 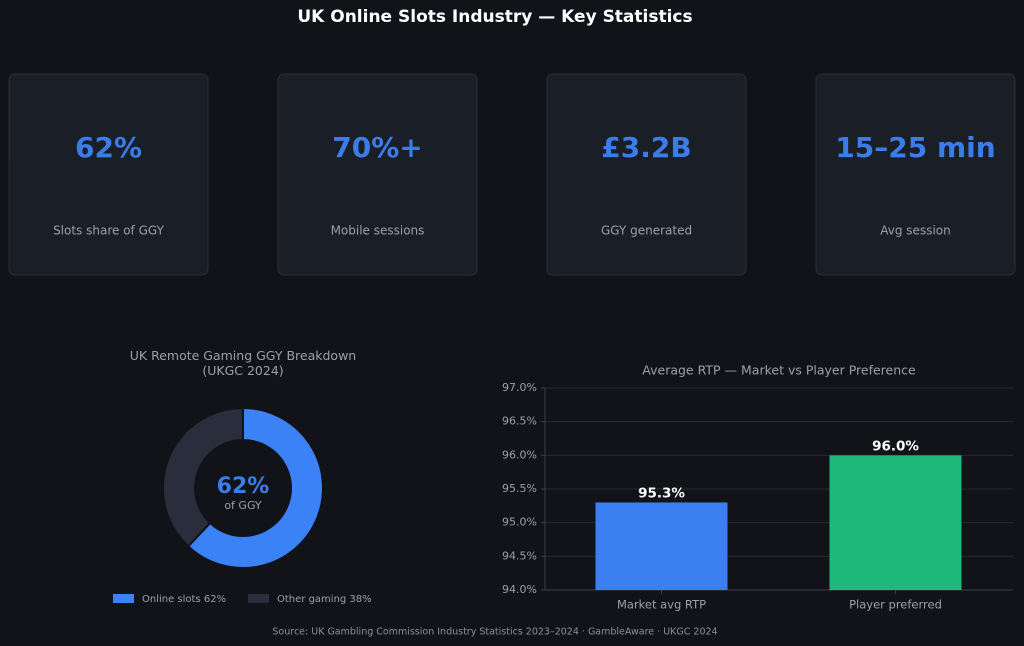 I want to click on y-tick-label: 94.5%, so click(x=519, y=555).